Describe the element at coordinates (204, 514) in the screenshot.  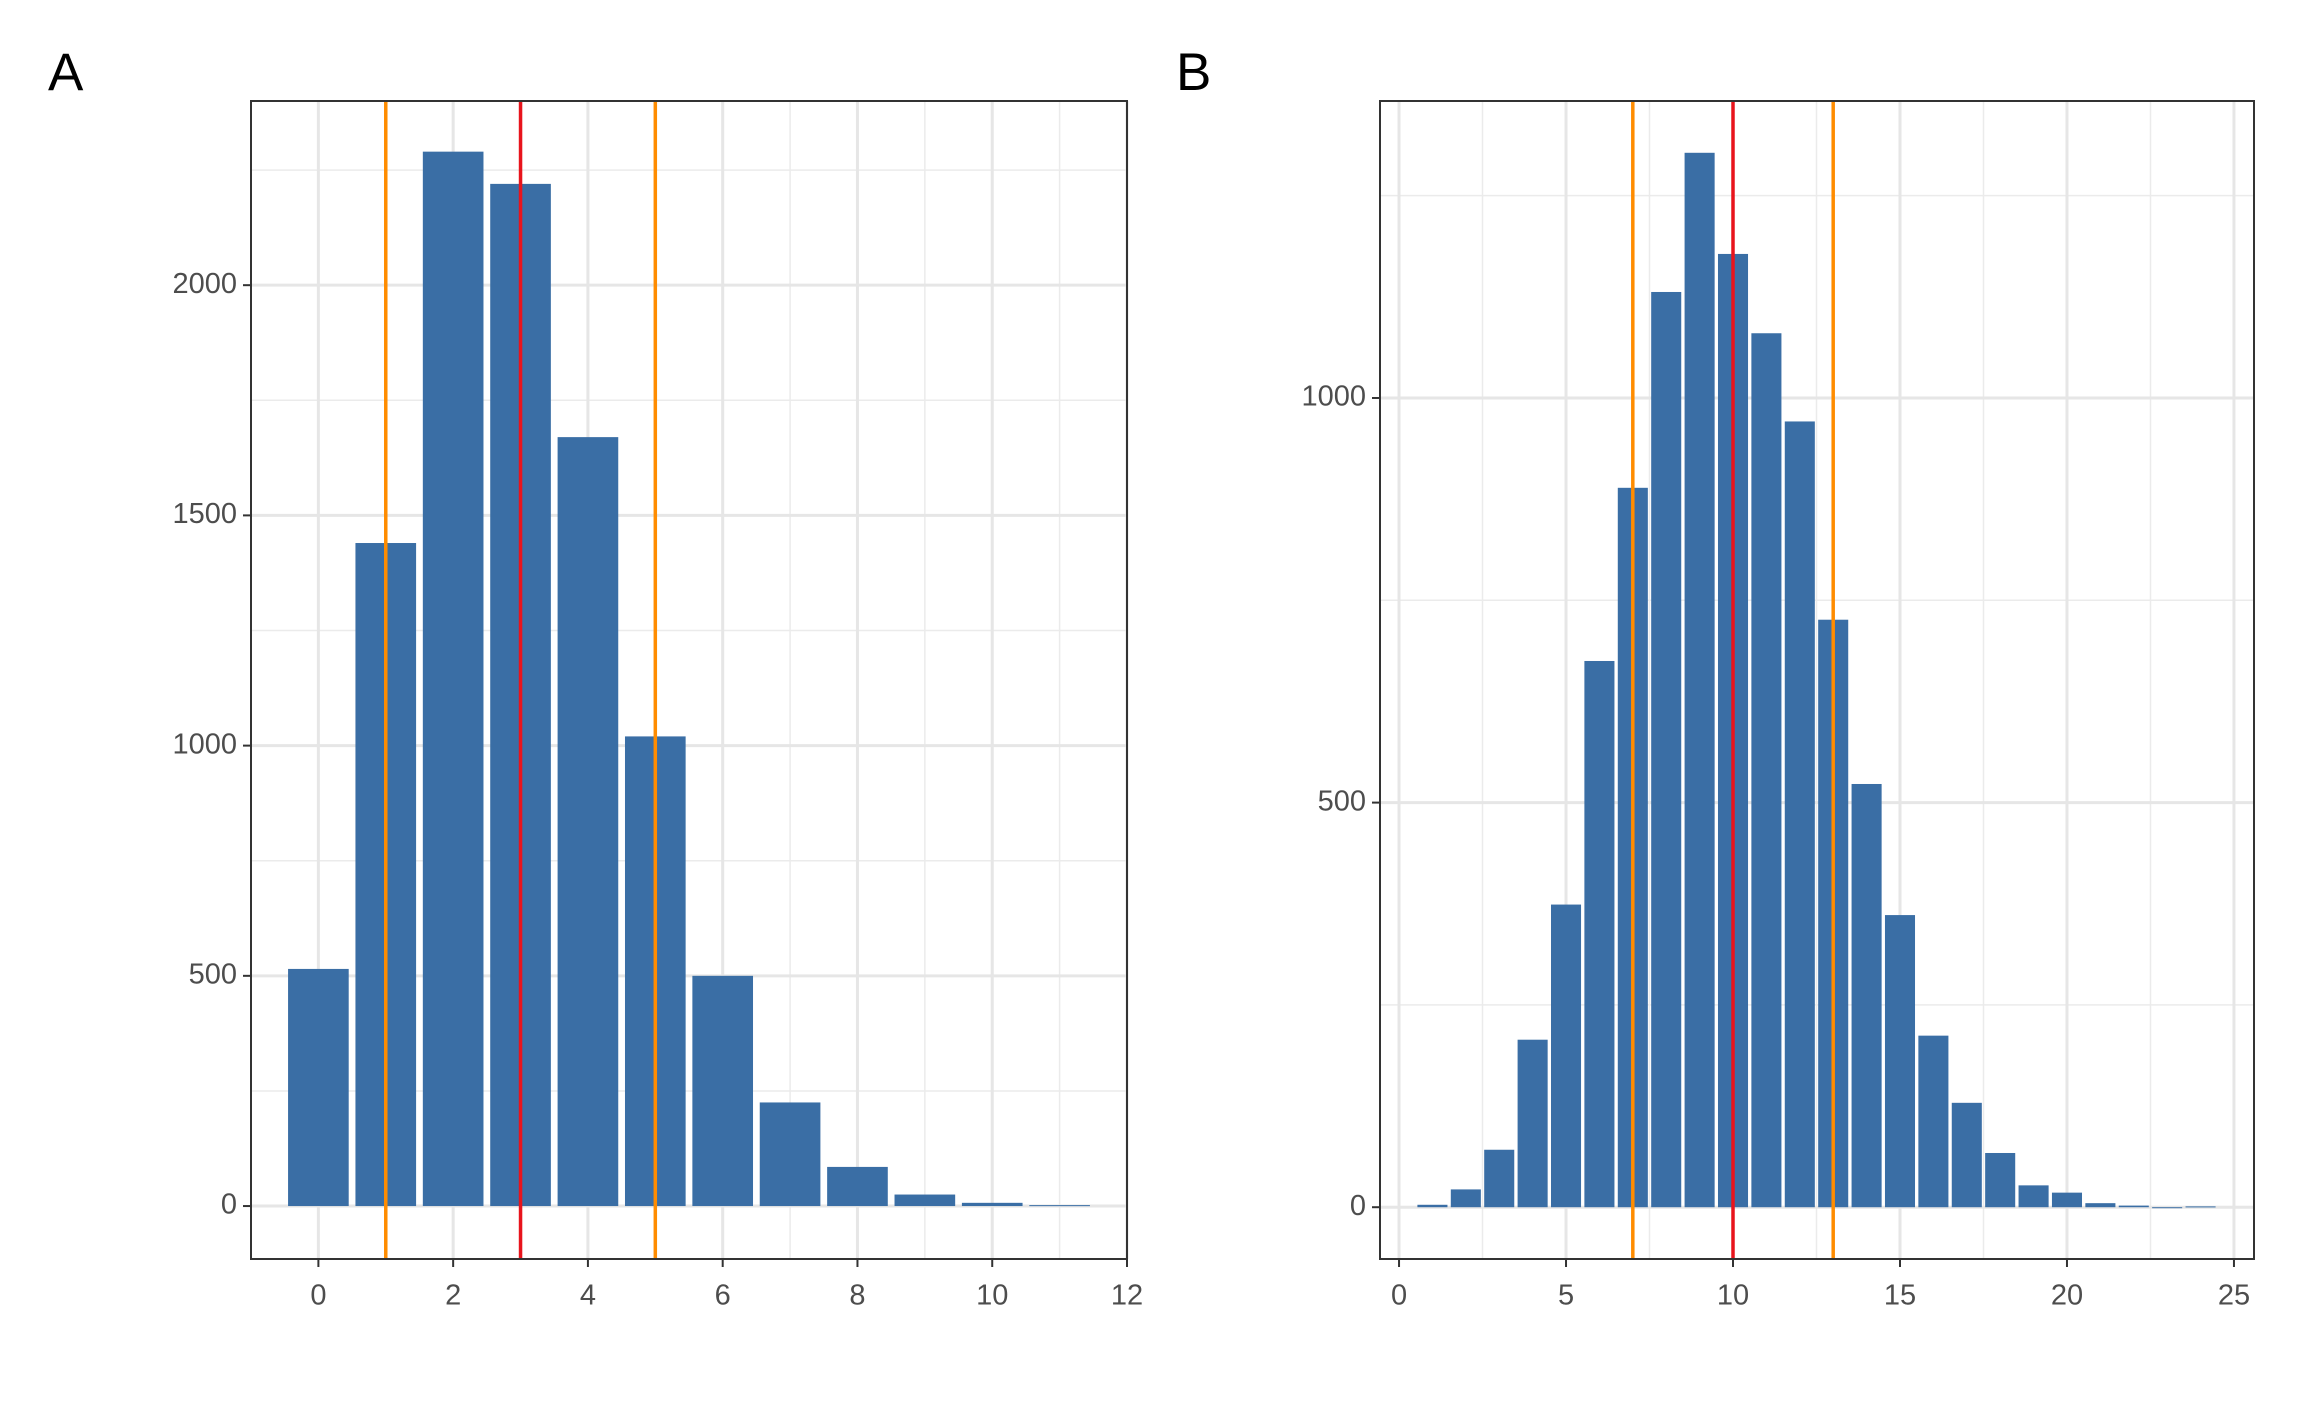
I see `y-tick-label: 1500` at that location.